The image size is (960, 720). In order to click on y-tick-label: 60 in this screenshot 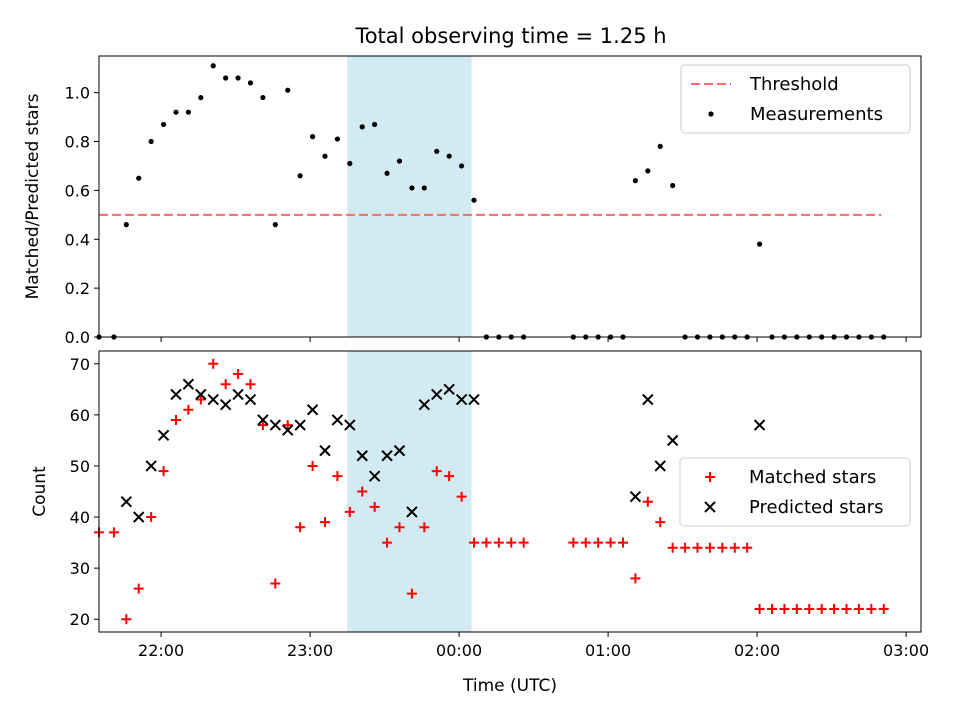, I will do `click(80, 415)`.